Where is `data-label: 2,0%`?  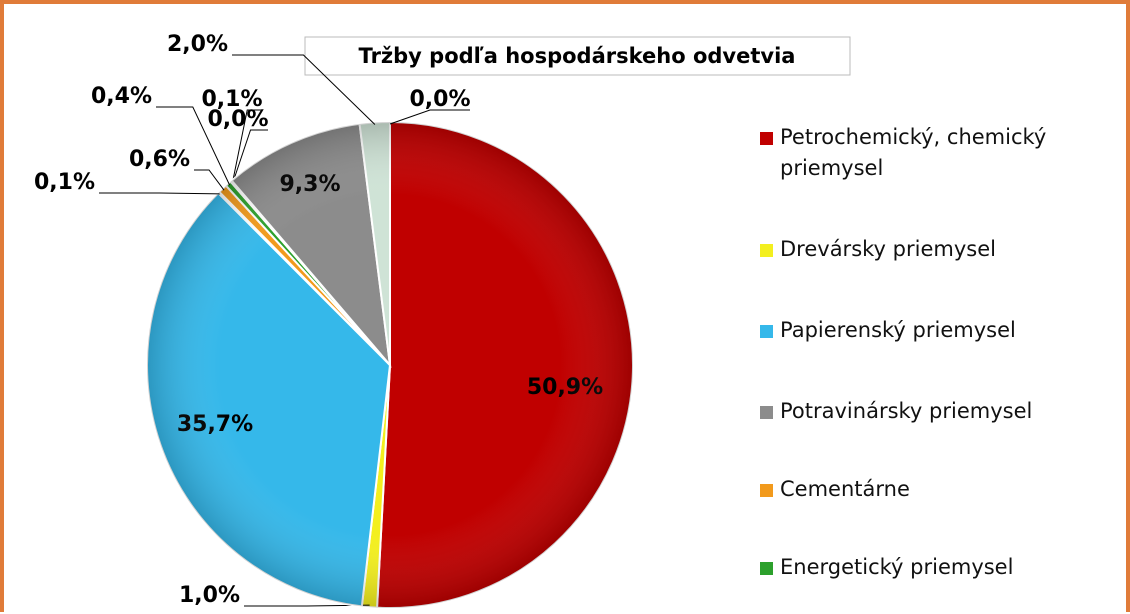 data-label: 2,0% is located at coordinates (197, 44).